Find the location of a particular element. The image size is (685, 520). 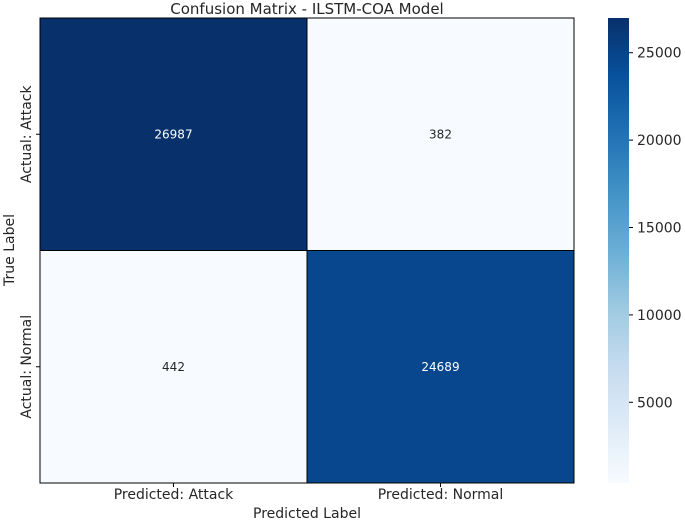

cell-value-1-0: 442 is located at coordinates (173, 367).